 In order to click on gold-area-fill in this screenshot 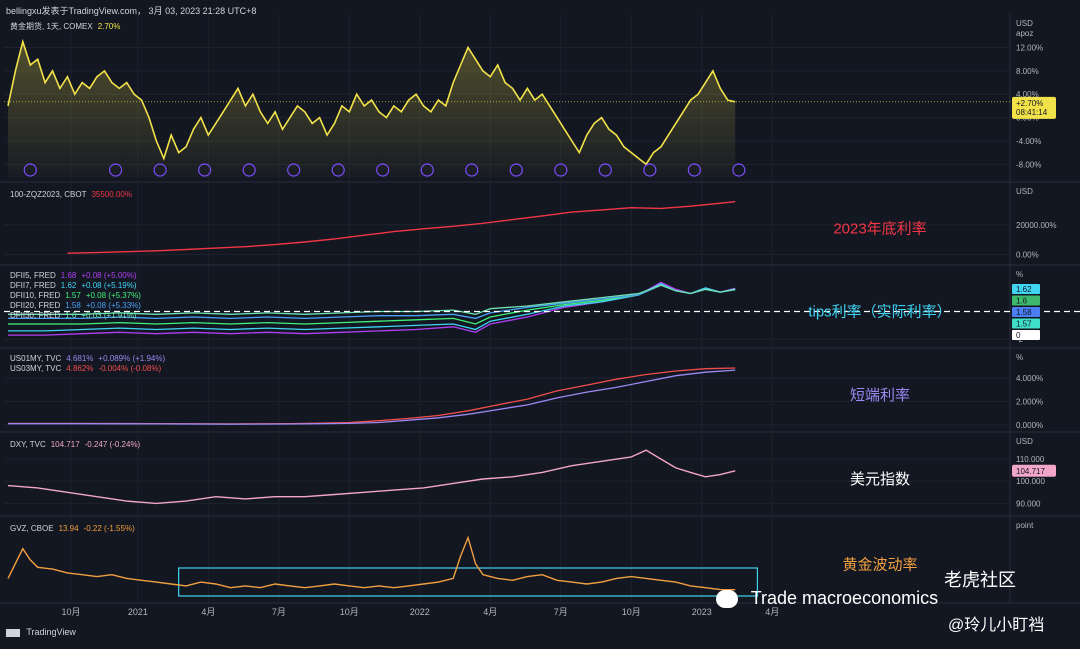, I will do `click(372, 110)`.